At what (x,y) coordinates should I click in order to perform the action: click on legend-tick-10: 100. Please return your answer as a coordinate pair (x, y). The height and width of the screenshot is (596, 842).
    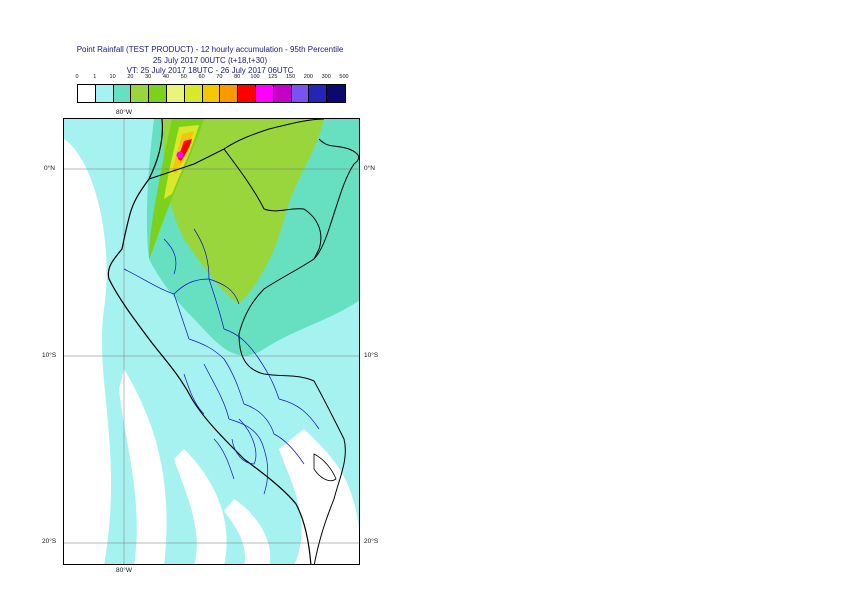
    Looking at the image, I should click on (255, 77).